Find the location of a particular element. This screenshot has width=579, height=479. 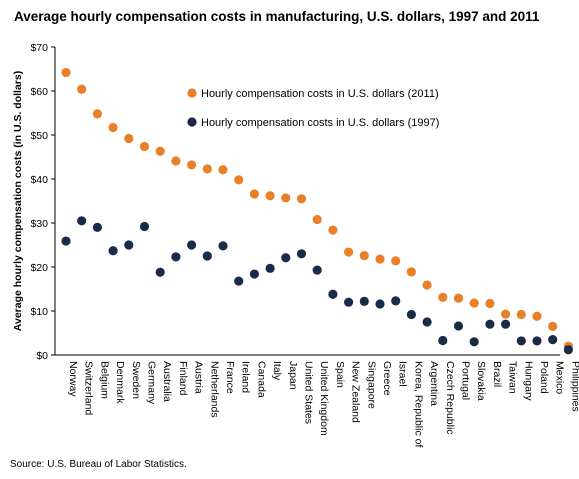

x-tick-label: Canada is located at coordinates (261, 379).